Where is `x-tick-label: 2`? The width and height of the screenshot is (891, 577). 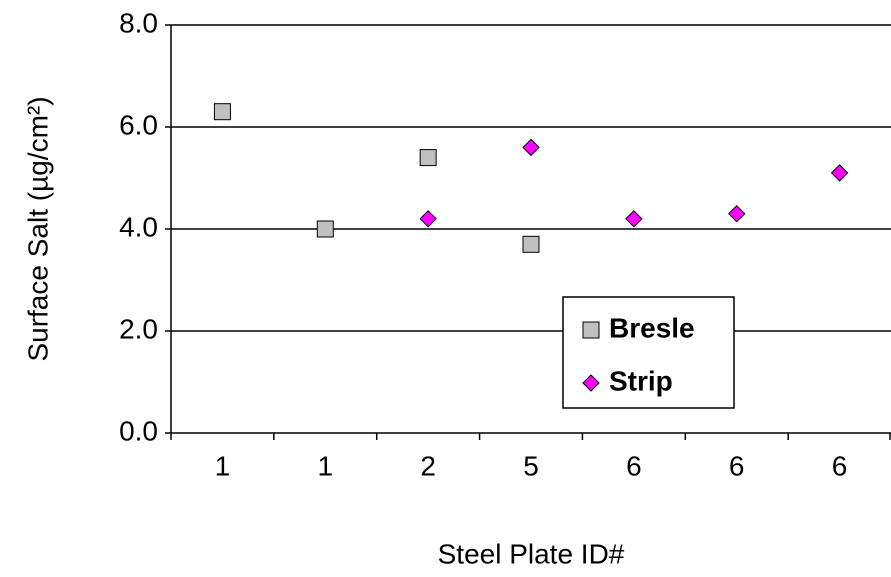
x-tick-label: 2 is located at coordinates (428, 465).